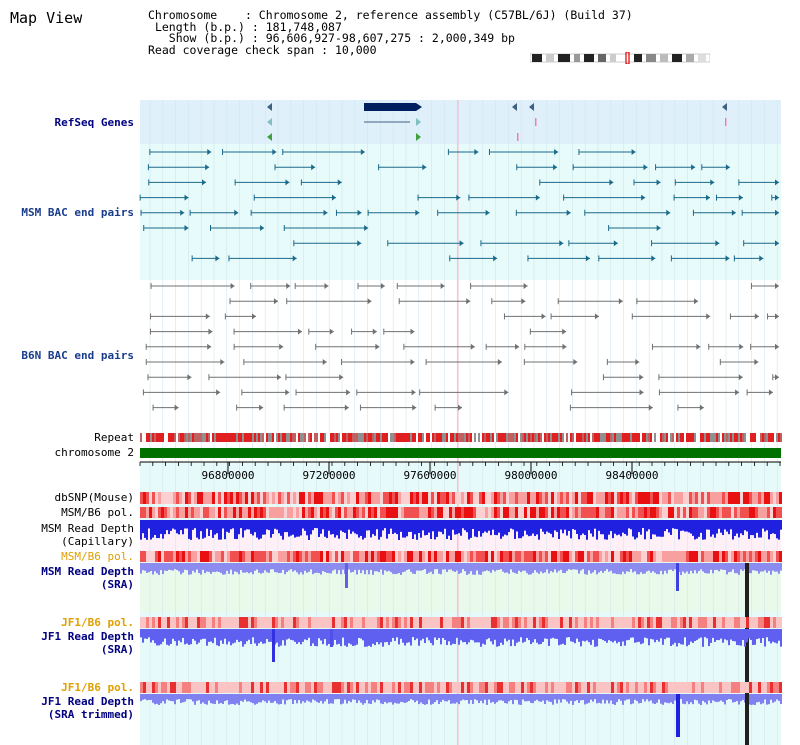  Describe the element at coordinates (459, 205) in the screenshot. I see `msm-bac-features` at that location.